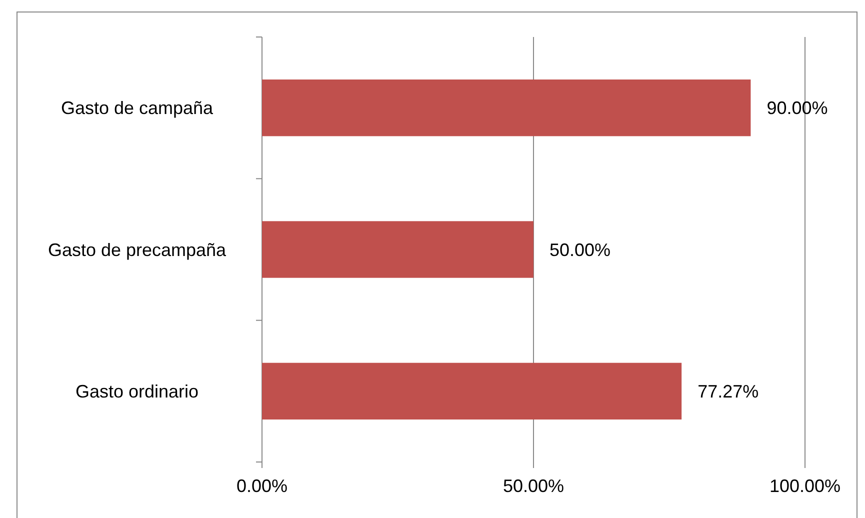  Describe the element at coordinates (137, 391) in the screenshot. I see `y-tick-label: Gasto ordinario` at that location.